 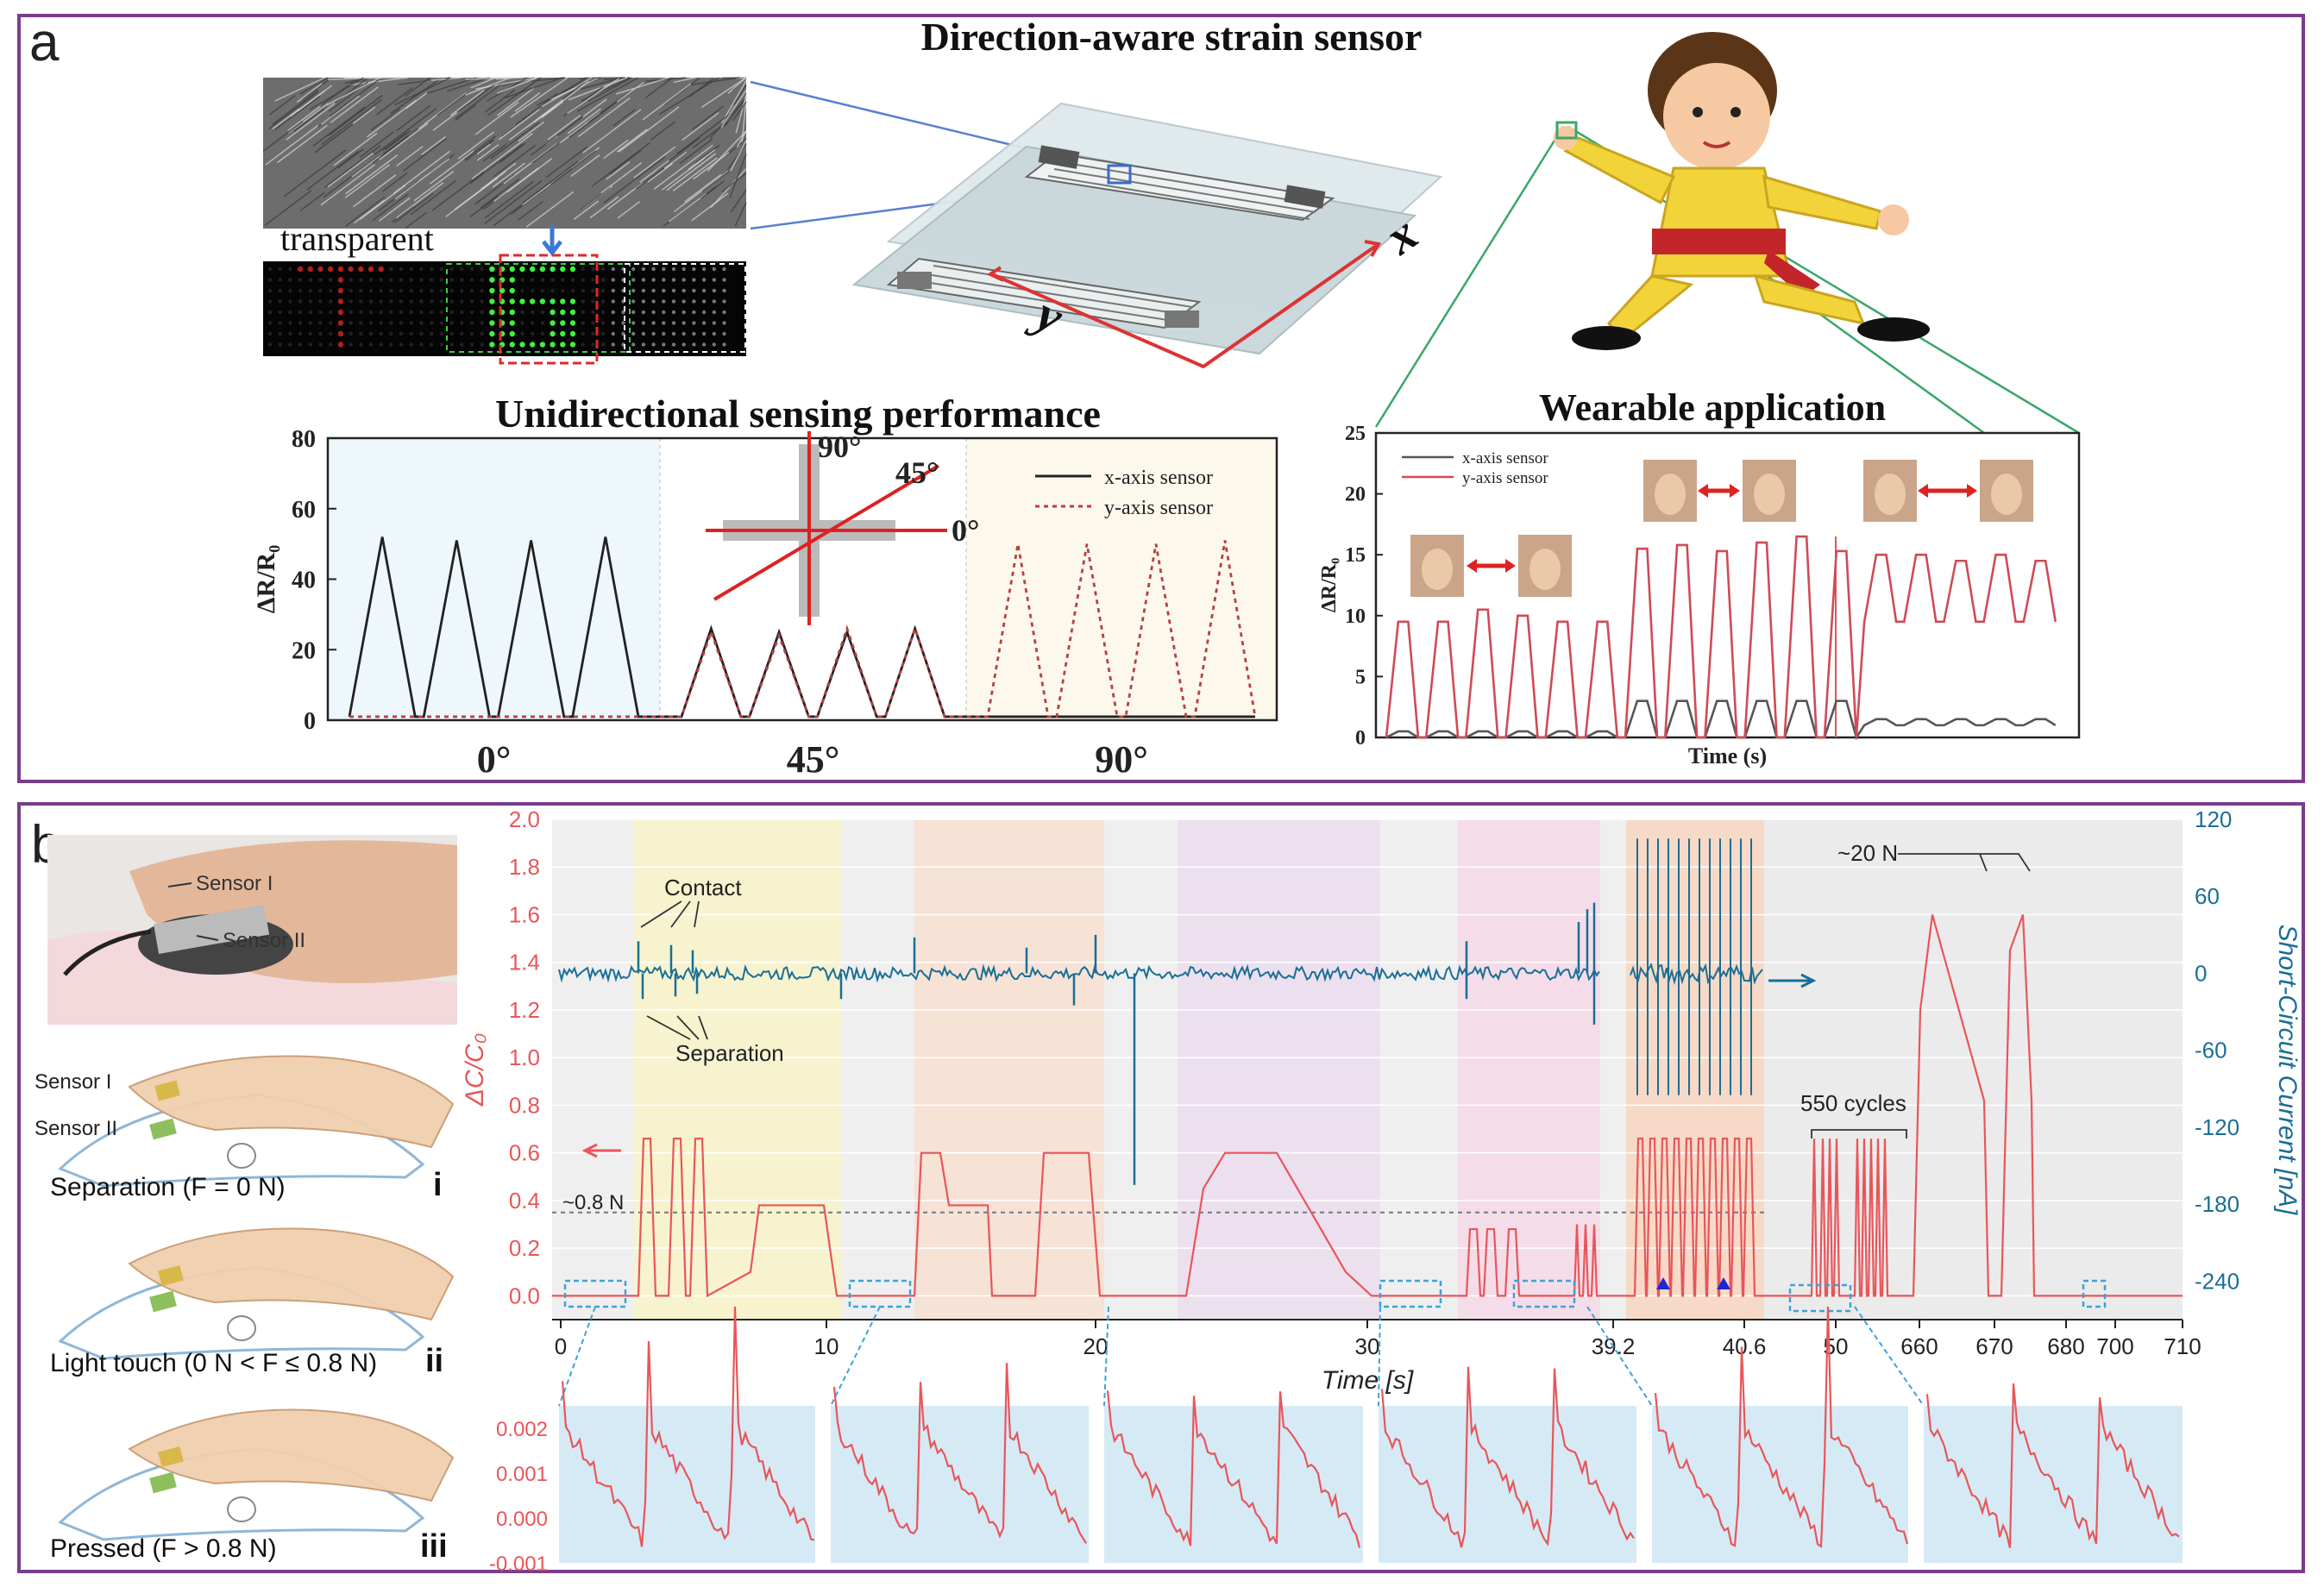 What do you see at coordinates (738, 1069) in the screenshot?
I see `phase-band` at bounding box center [738, 1069].